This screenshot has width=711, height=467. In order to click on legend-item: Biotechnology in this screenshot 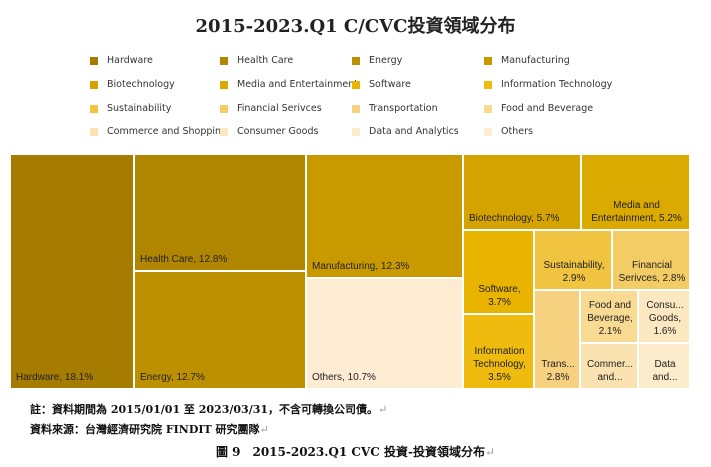, I will do `click(132, 84)`.